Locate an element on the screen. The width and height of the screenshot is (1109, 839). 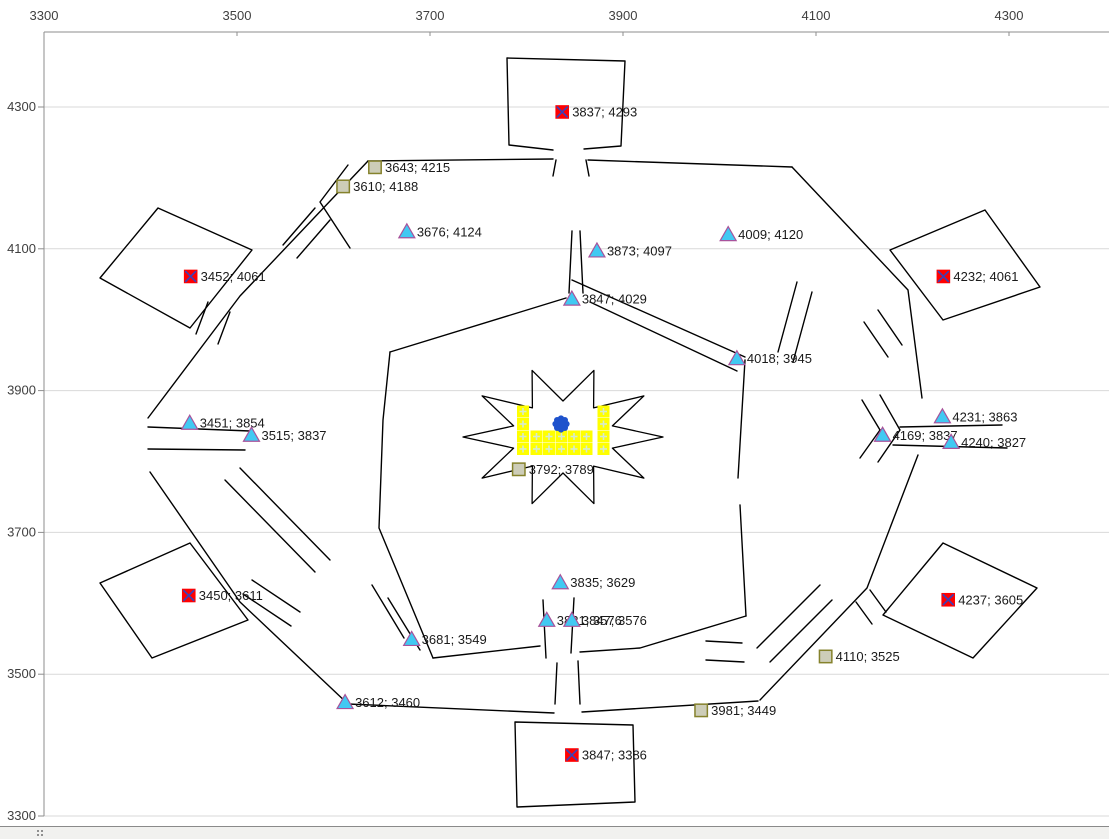
y-tick-label: 3500 is located at coordinates (21, 673).